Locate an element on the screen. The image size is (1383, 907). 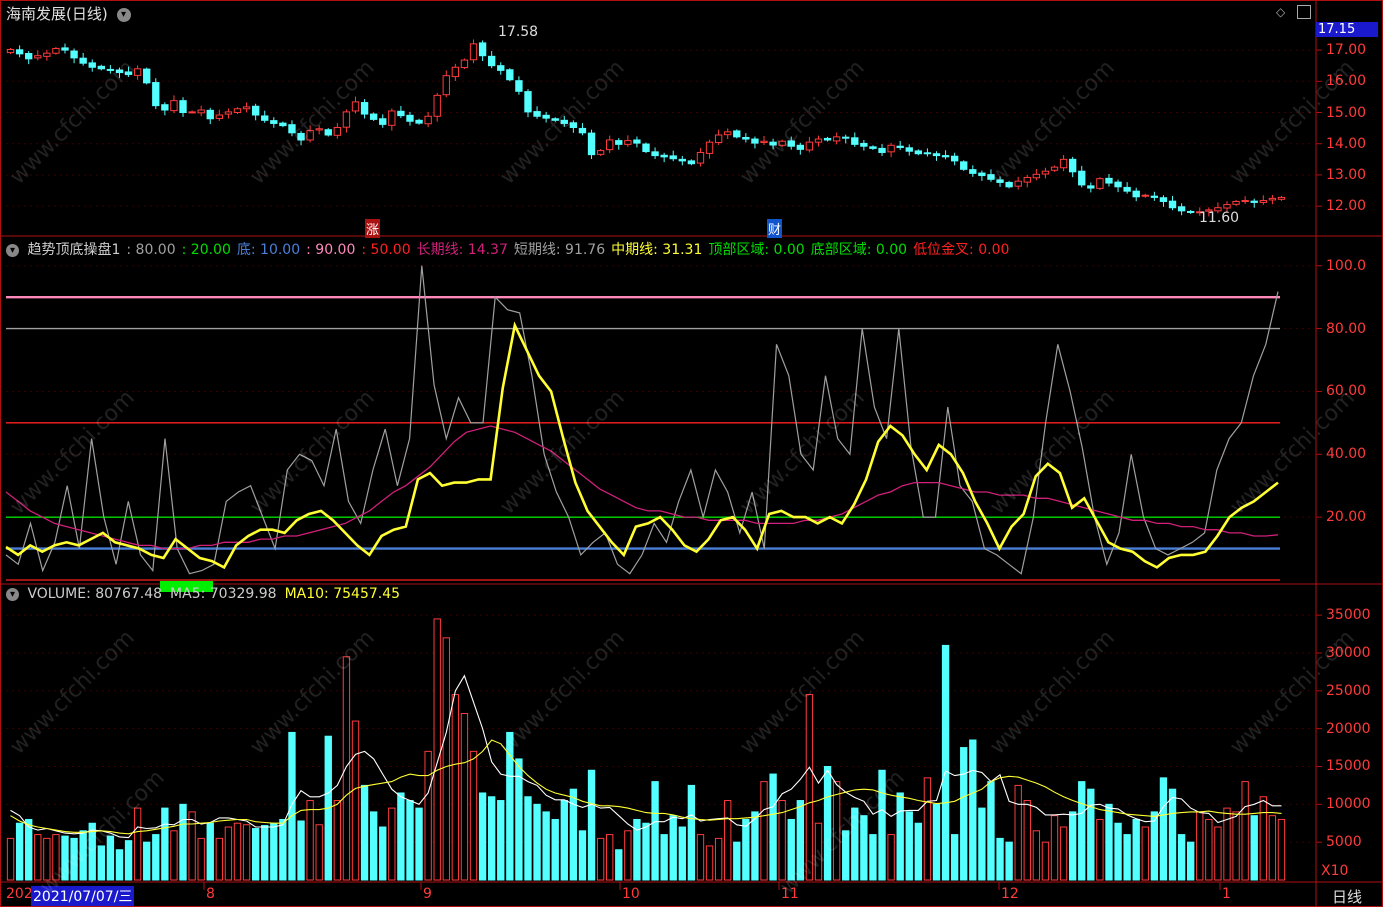
volume-tick-label: 15000 is located at coordinates (1348, 766).